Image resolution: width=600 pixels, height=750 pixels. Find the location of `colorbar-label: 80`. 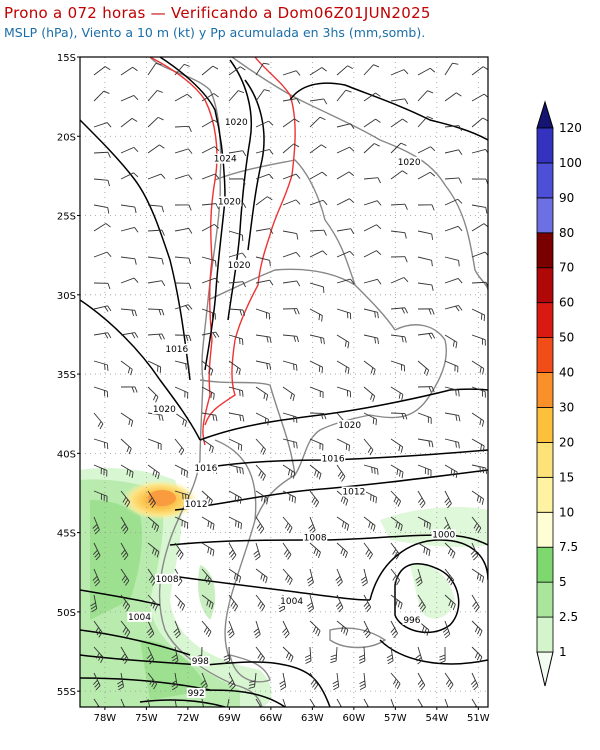

colorbar-label: 80 is located at coordinates (566, 233).